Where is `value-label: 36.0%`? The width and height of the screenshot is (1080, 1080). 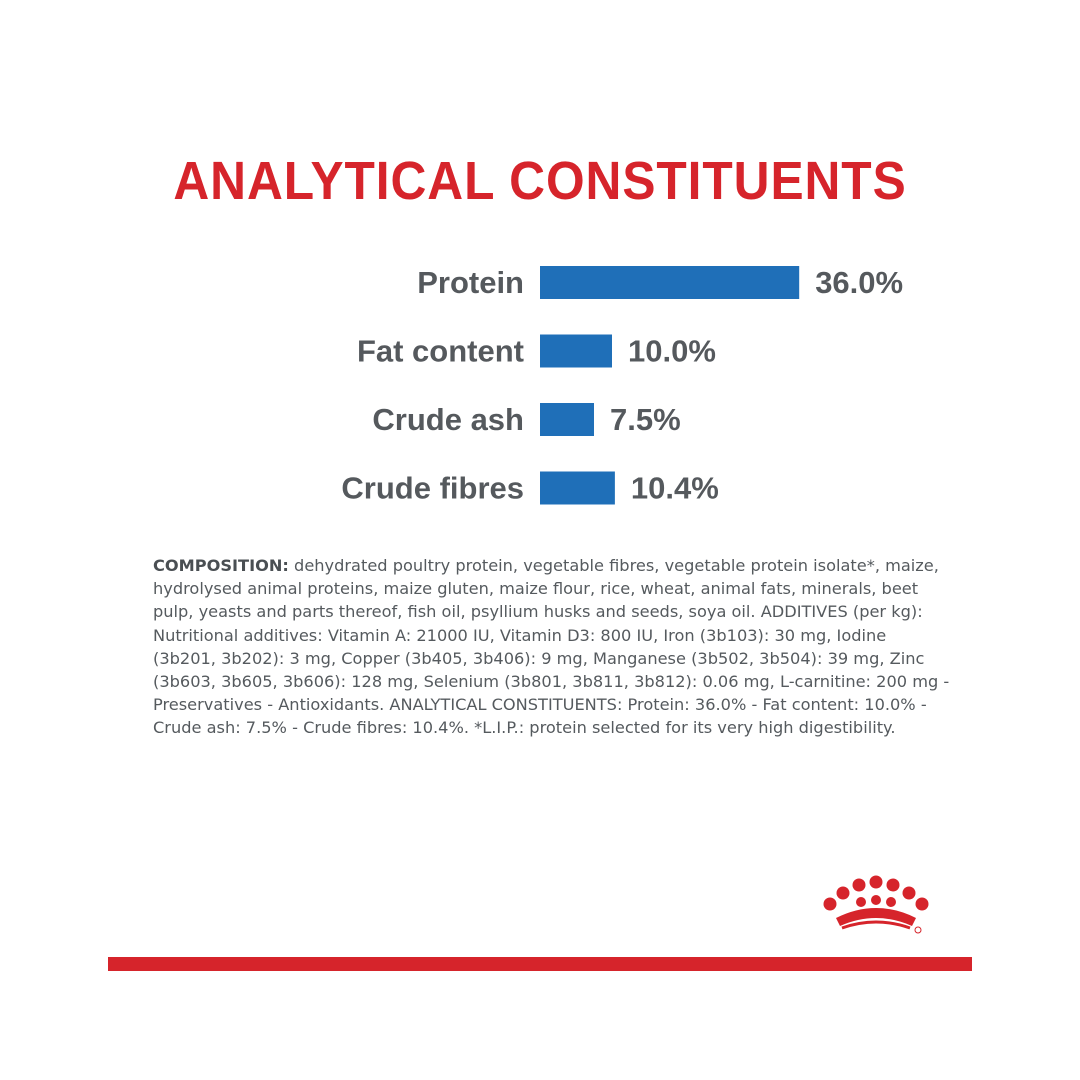 value-label: 36.0% is located at coordinates (859, 282).